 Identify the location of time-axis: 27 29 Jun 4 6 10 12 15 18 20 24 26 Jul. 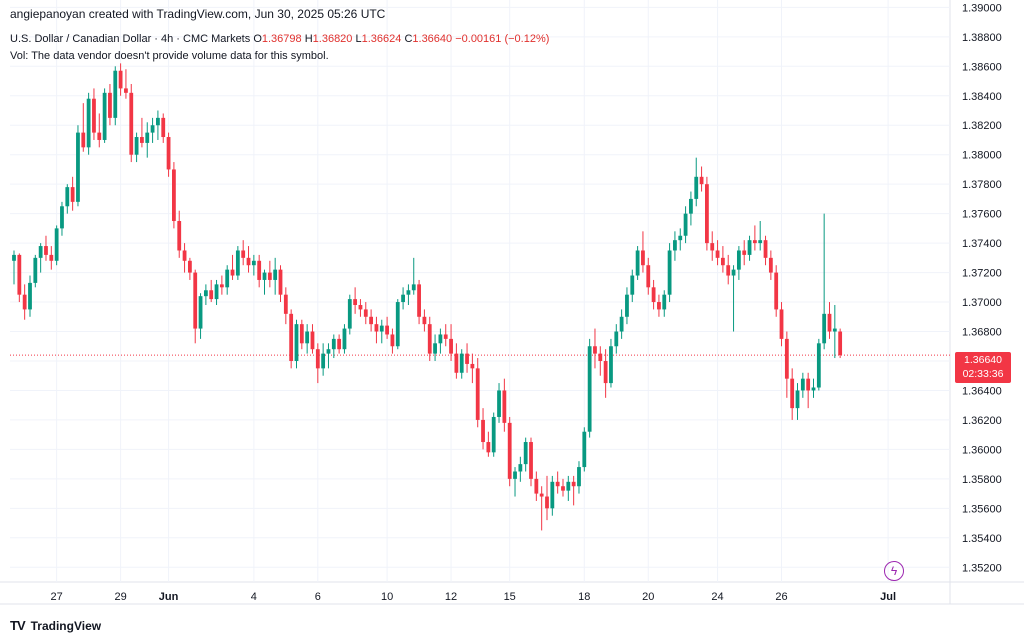
(474, 597).